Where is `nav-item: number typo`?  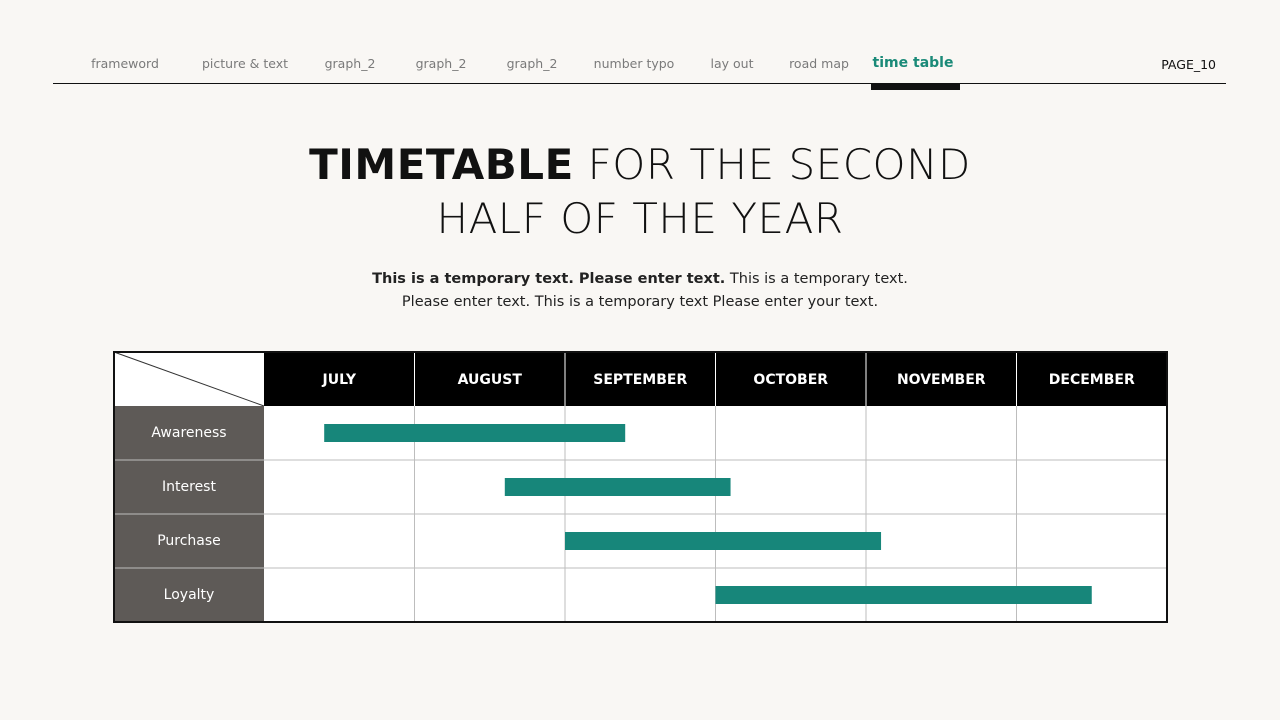
nav-item: number typo is located at coordinates (634, 63).